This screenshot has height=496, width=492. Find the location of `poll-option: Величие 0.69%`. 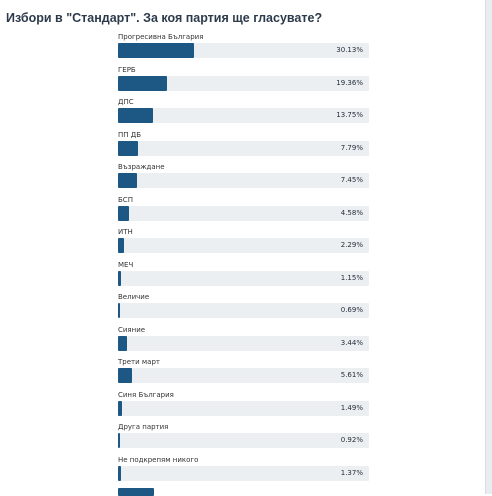

poll-option: Величие 0.69% is located at coordinates (243, 309).